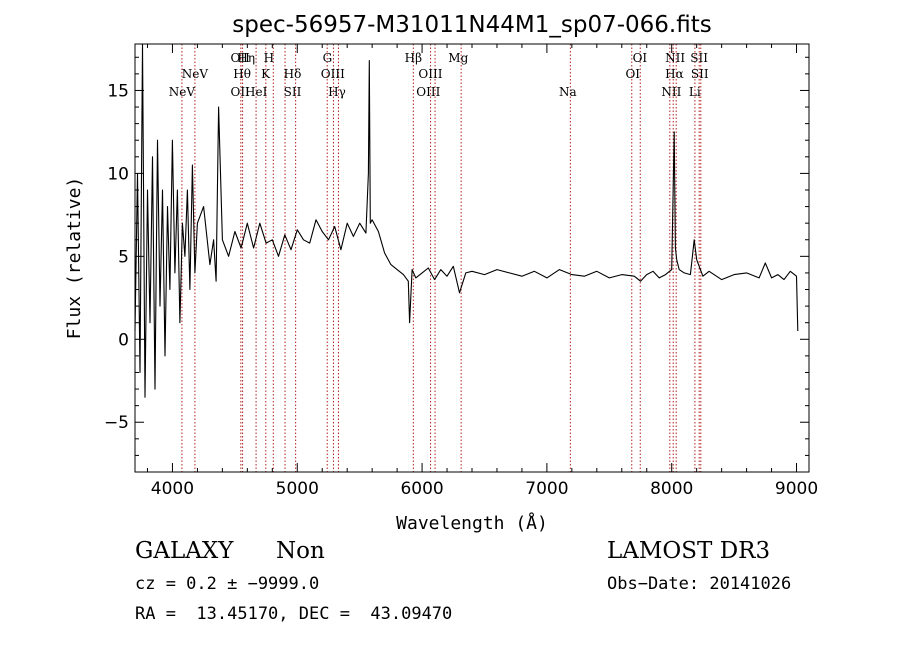  Describe the element at coordinates (689, 551) in the screenshot. I see `survey-name: LAMOST DR3` at that location.